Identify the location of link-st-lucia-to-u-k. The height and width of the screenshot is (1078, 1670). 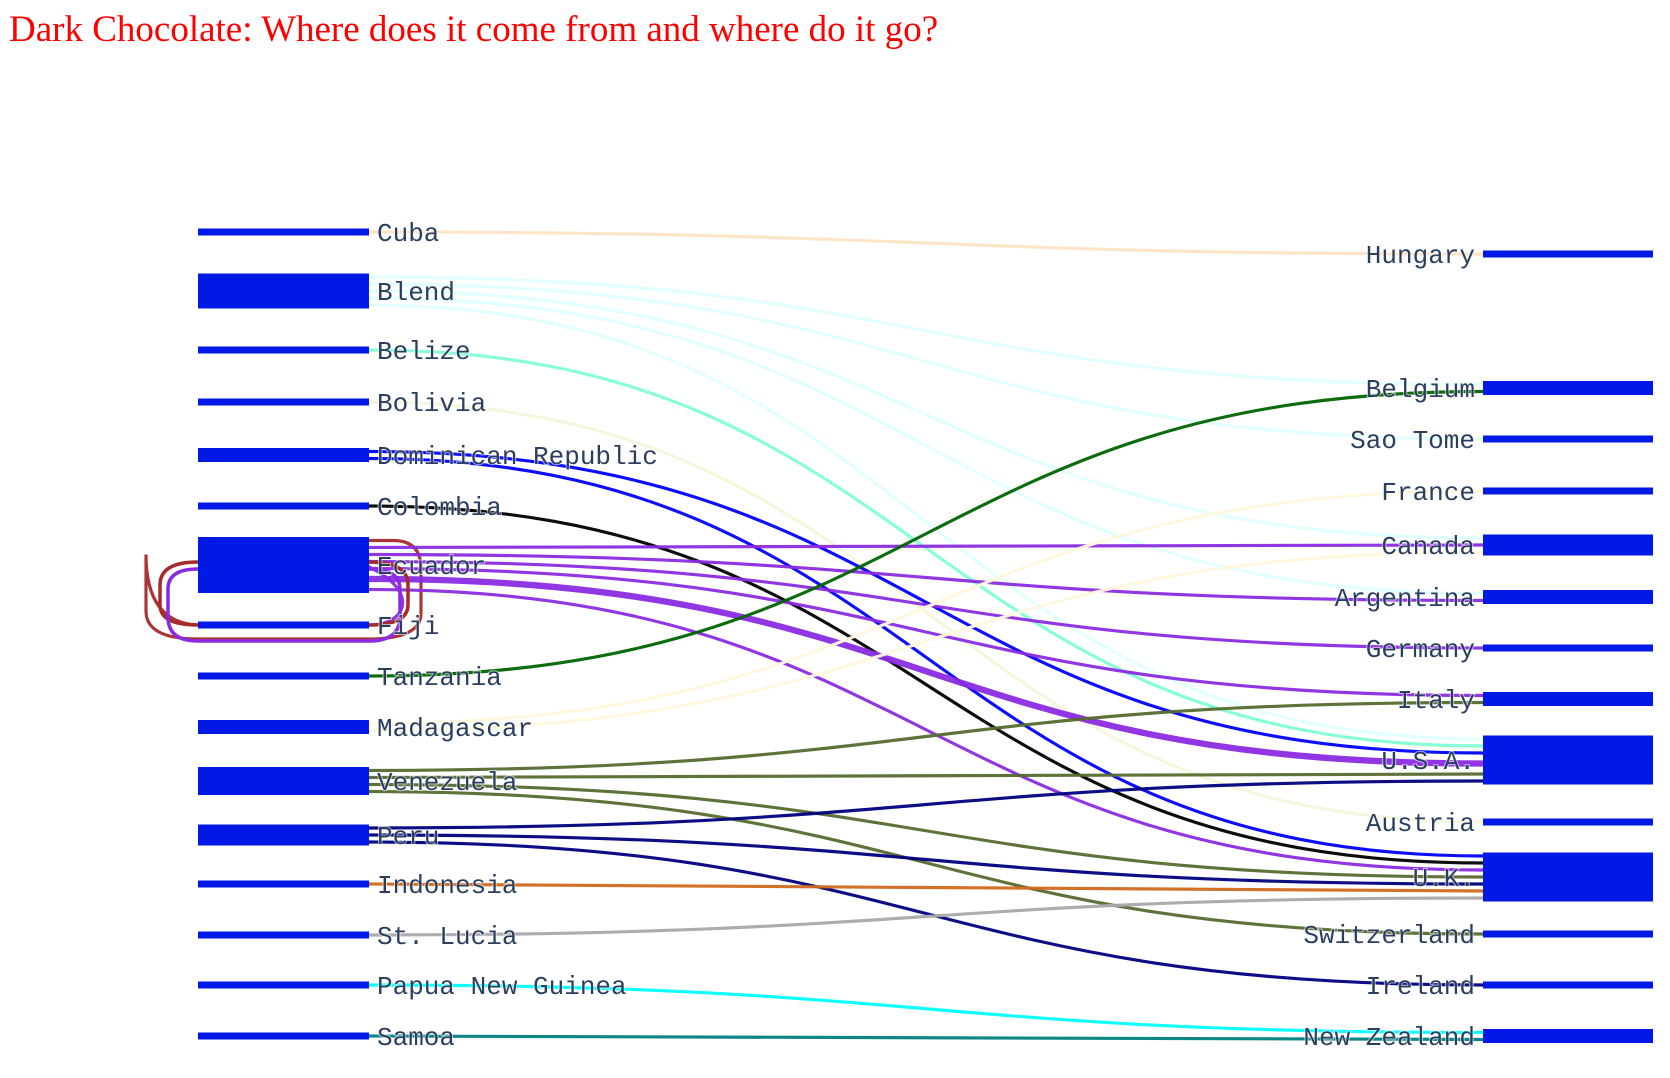
(926, 916).